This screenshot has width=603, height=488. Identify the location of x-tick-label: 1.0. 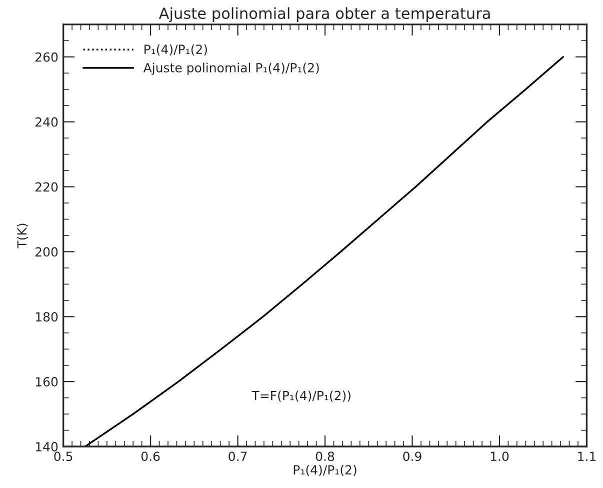
(499, 457).